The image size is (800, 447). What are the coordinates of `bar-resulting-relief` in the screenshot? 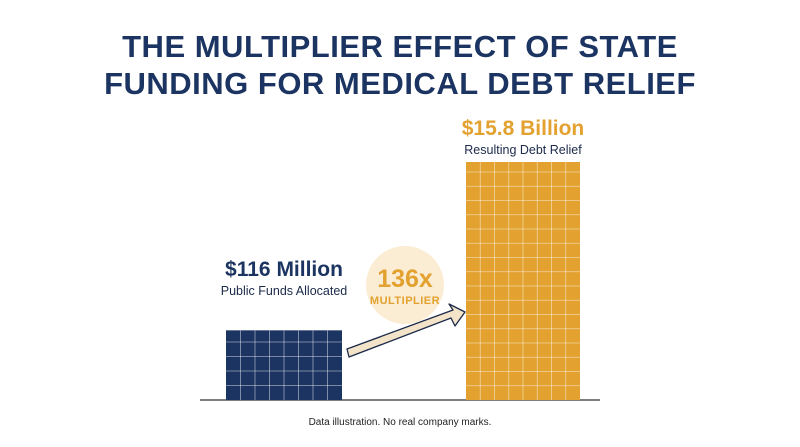 It's located at (523, 281).